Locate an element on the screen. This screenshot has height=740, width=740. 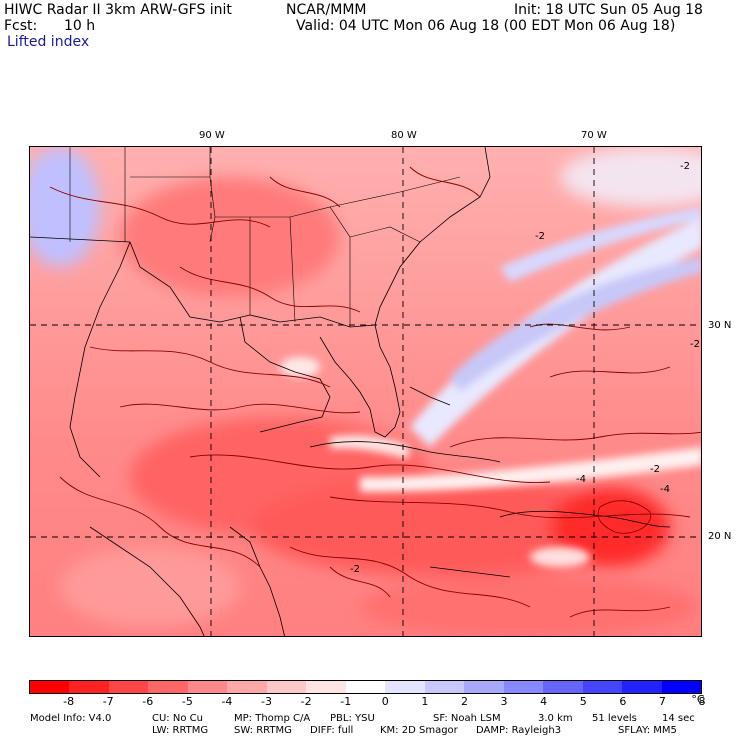
org-label: NCAR/MMM is located at coordinates (326, 10).